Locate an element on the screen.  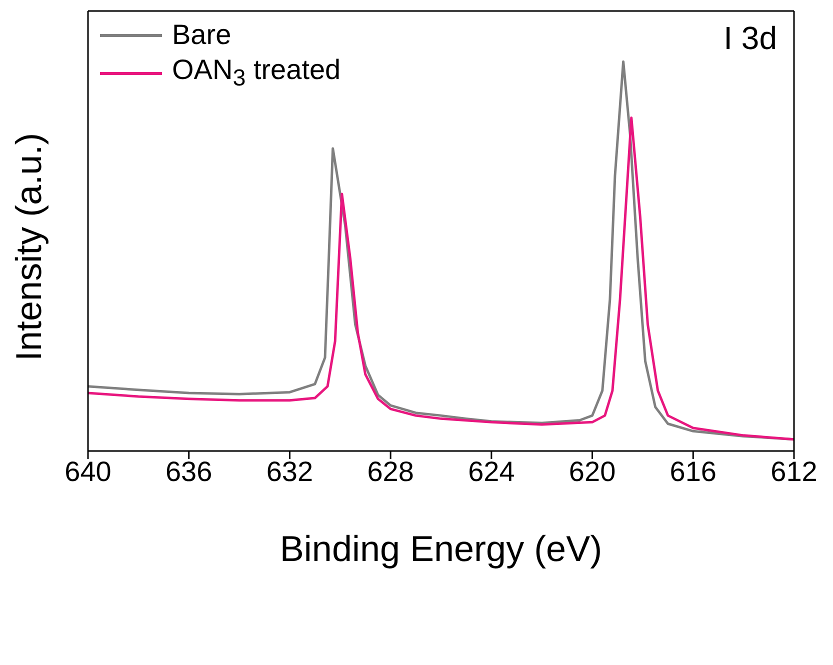
x-tick-label: 620 is located at coordinates (592, 471).